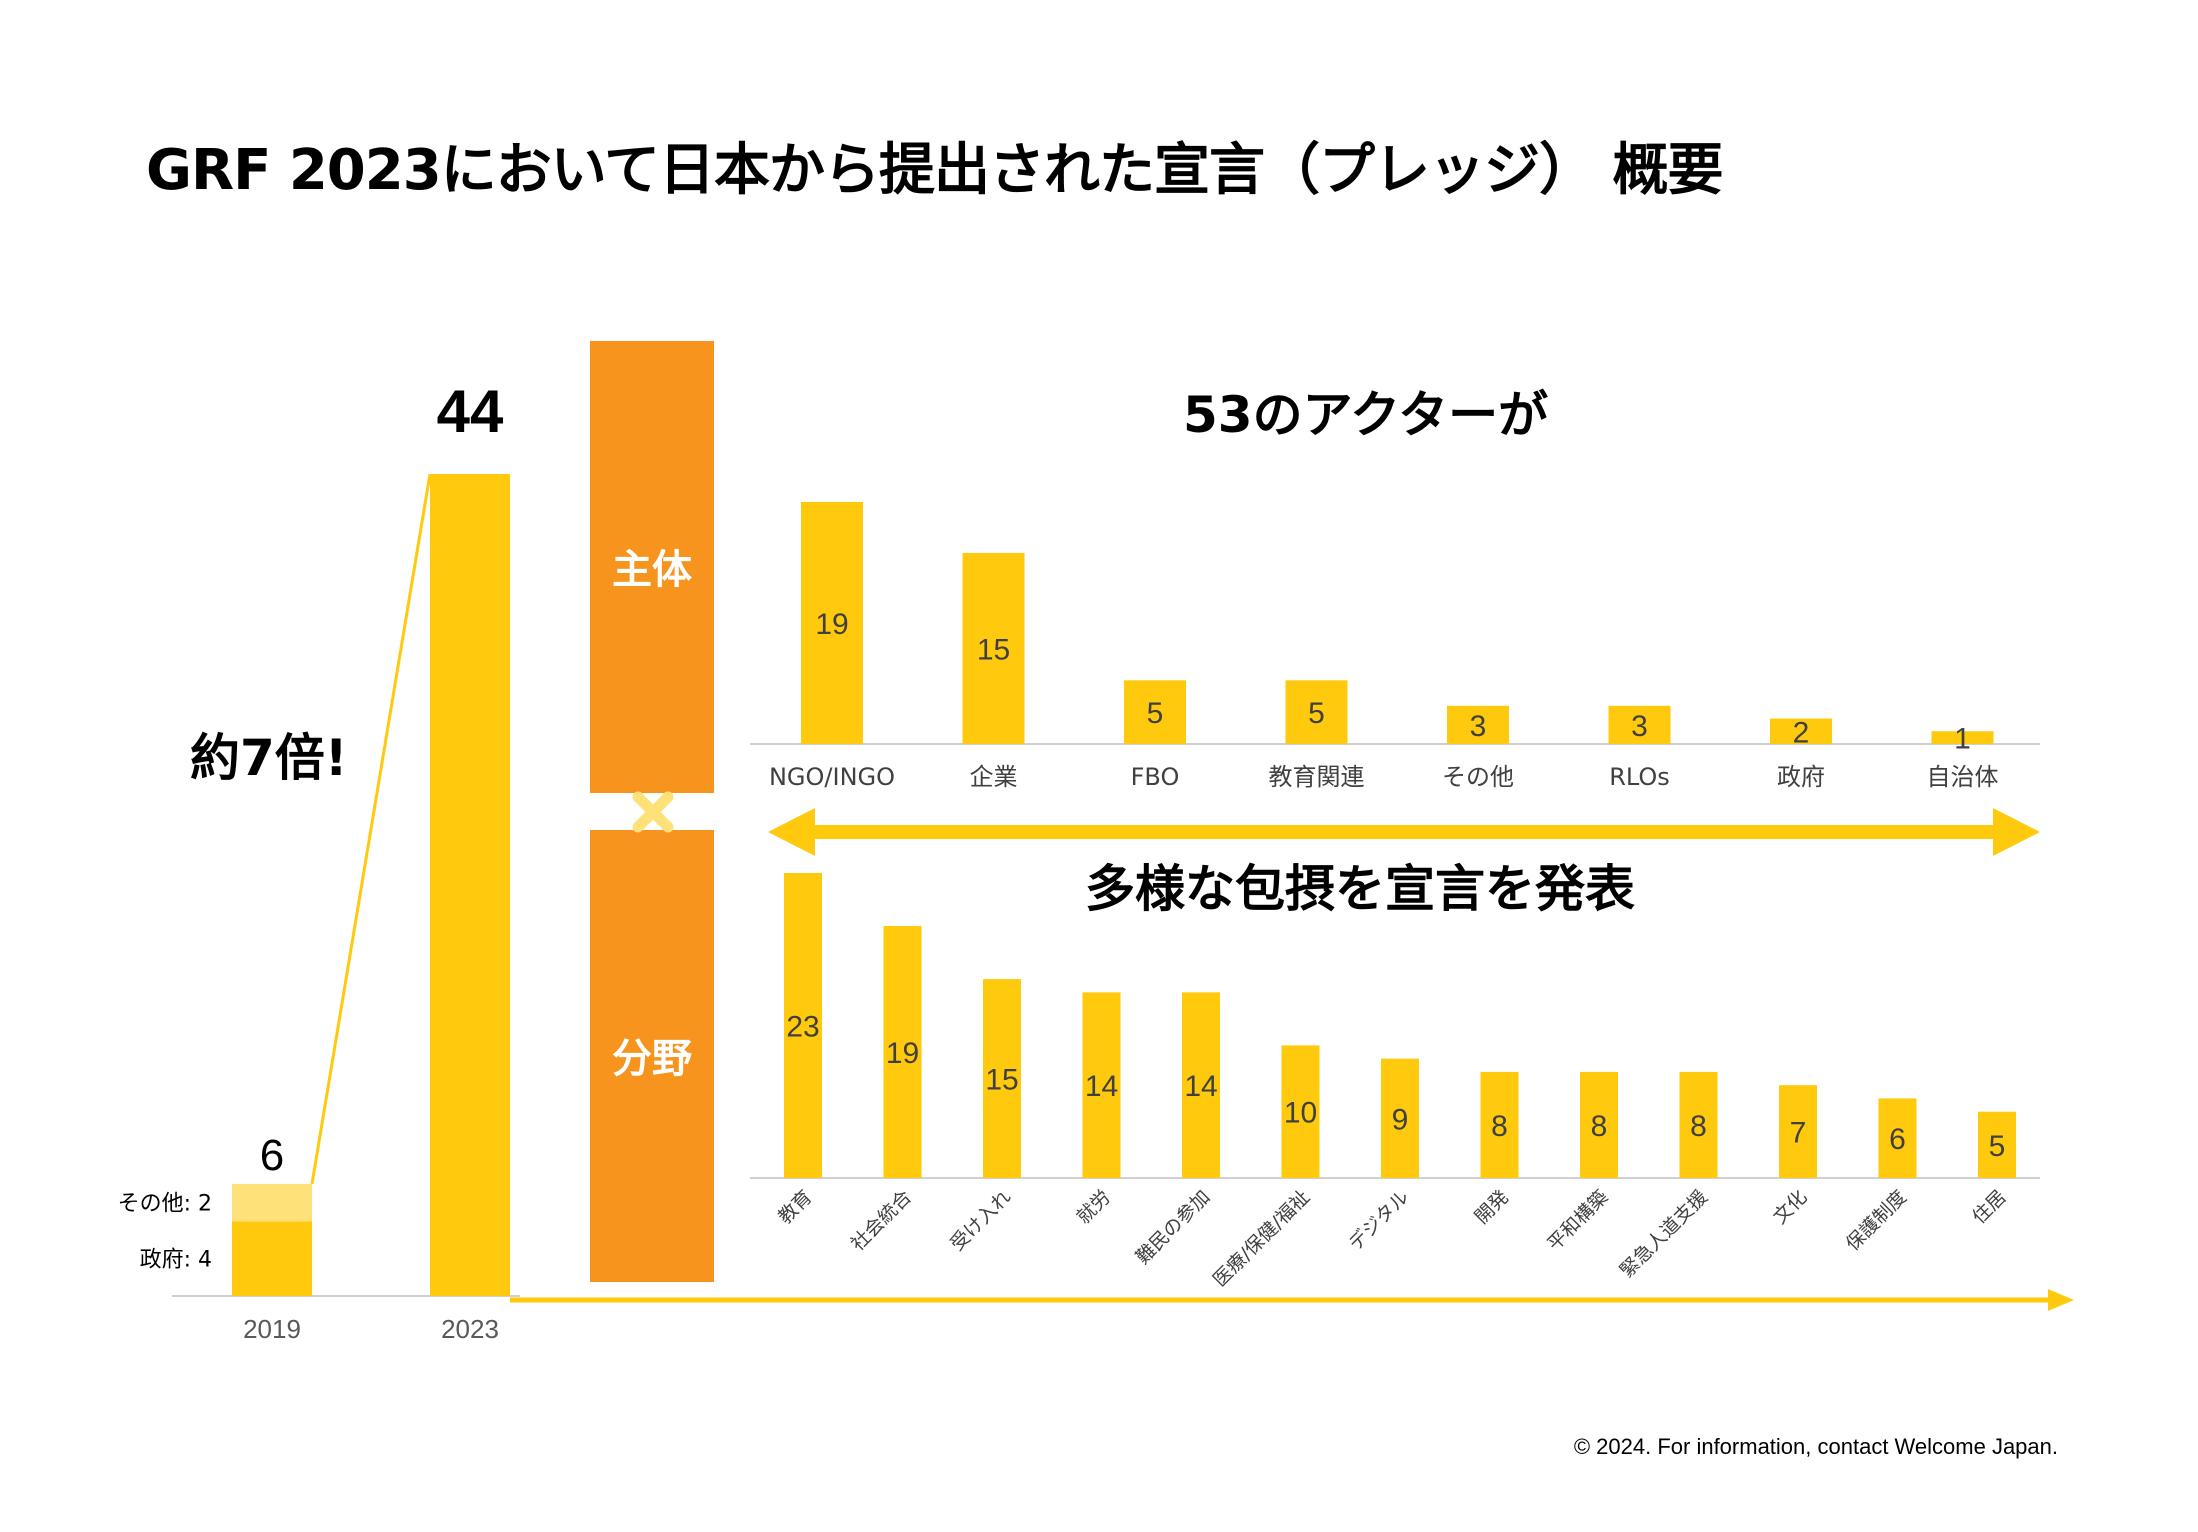  I want to click on field-value-label: 9, so click(1400, 1119).